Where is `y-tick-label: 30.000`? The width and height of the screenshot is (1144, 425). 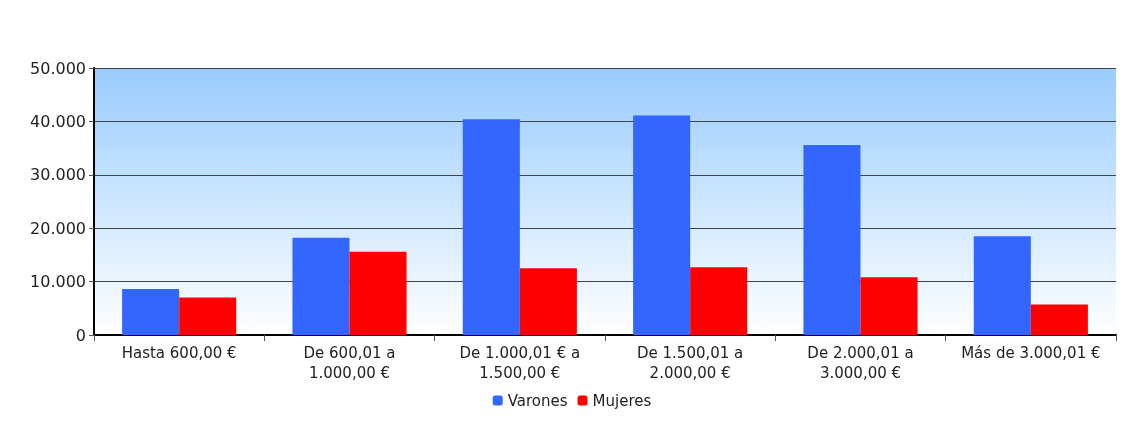 y-tick-label: 30.000 is located at coordinates (58, 175).